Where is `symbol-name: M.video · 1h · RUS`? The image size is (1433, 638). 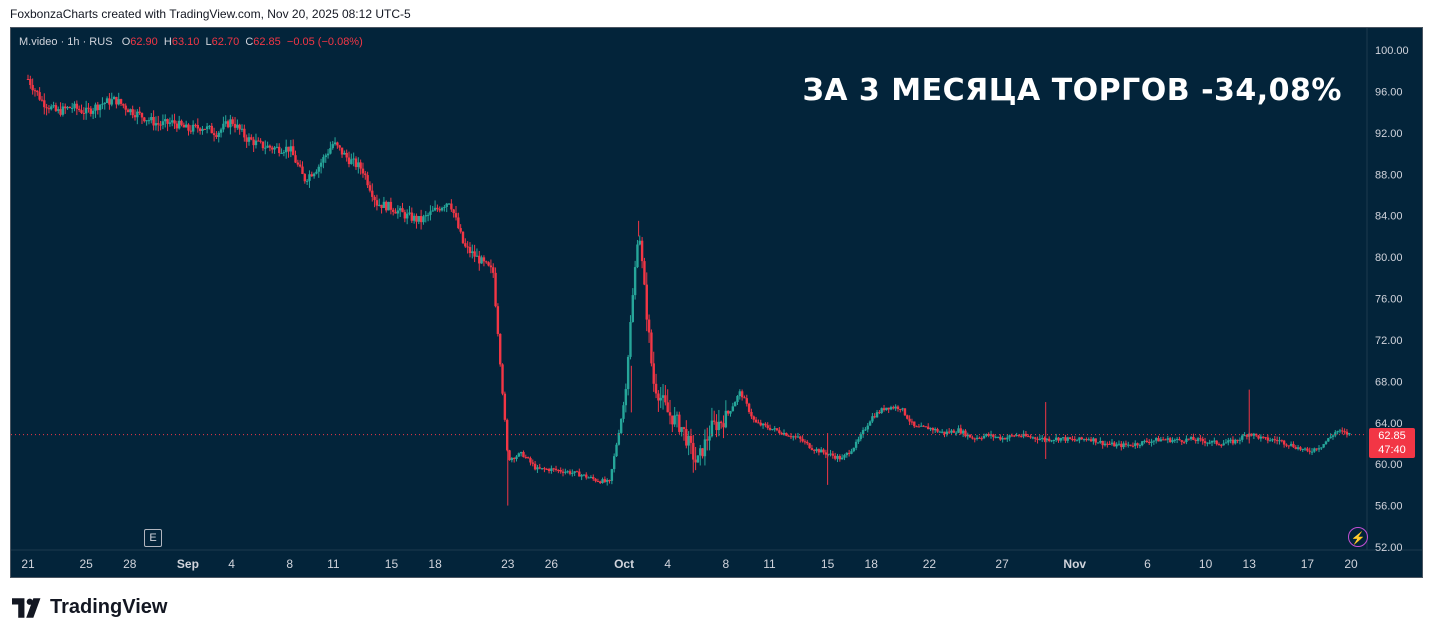
symbol-name: M.video · 1h · RUS is located at coordinates (66, 42).